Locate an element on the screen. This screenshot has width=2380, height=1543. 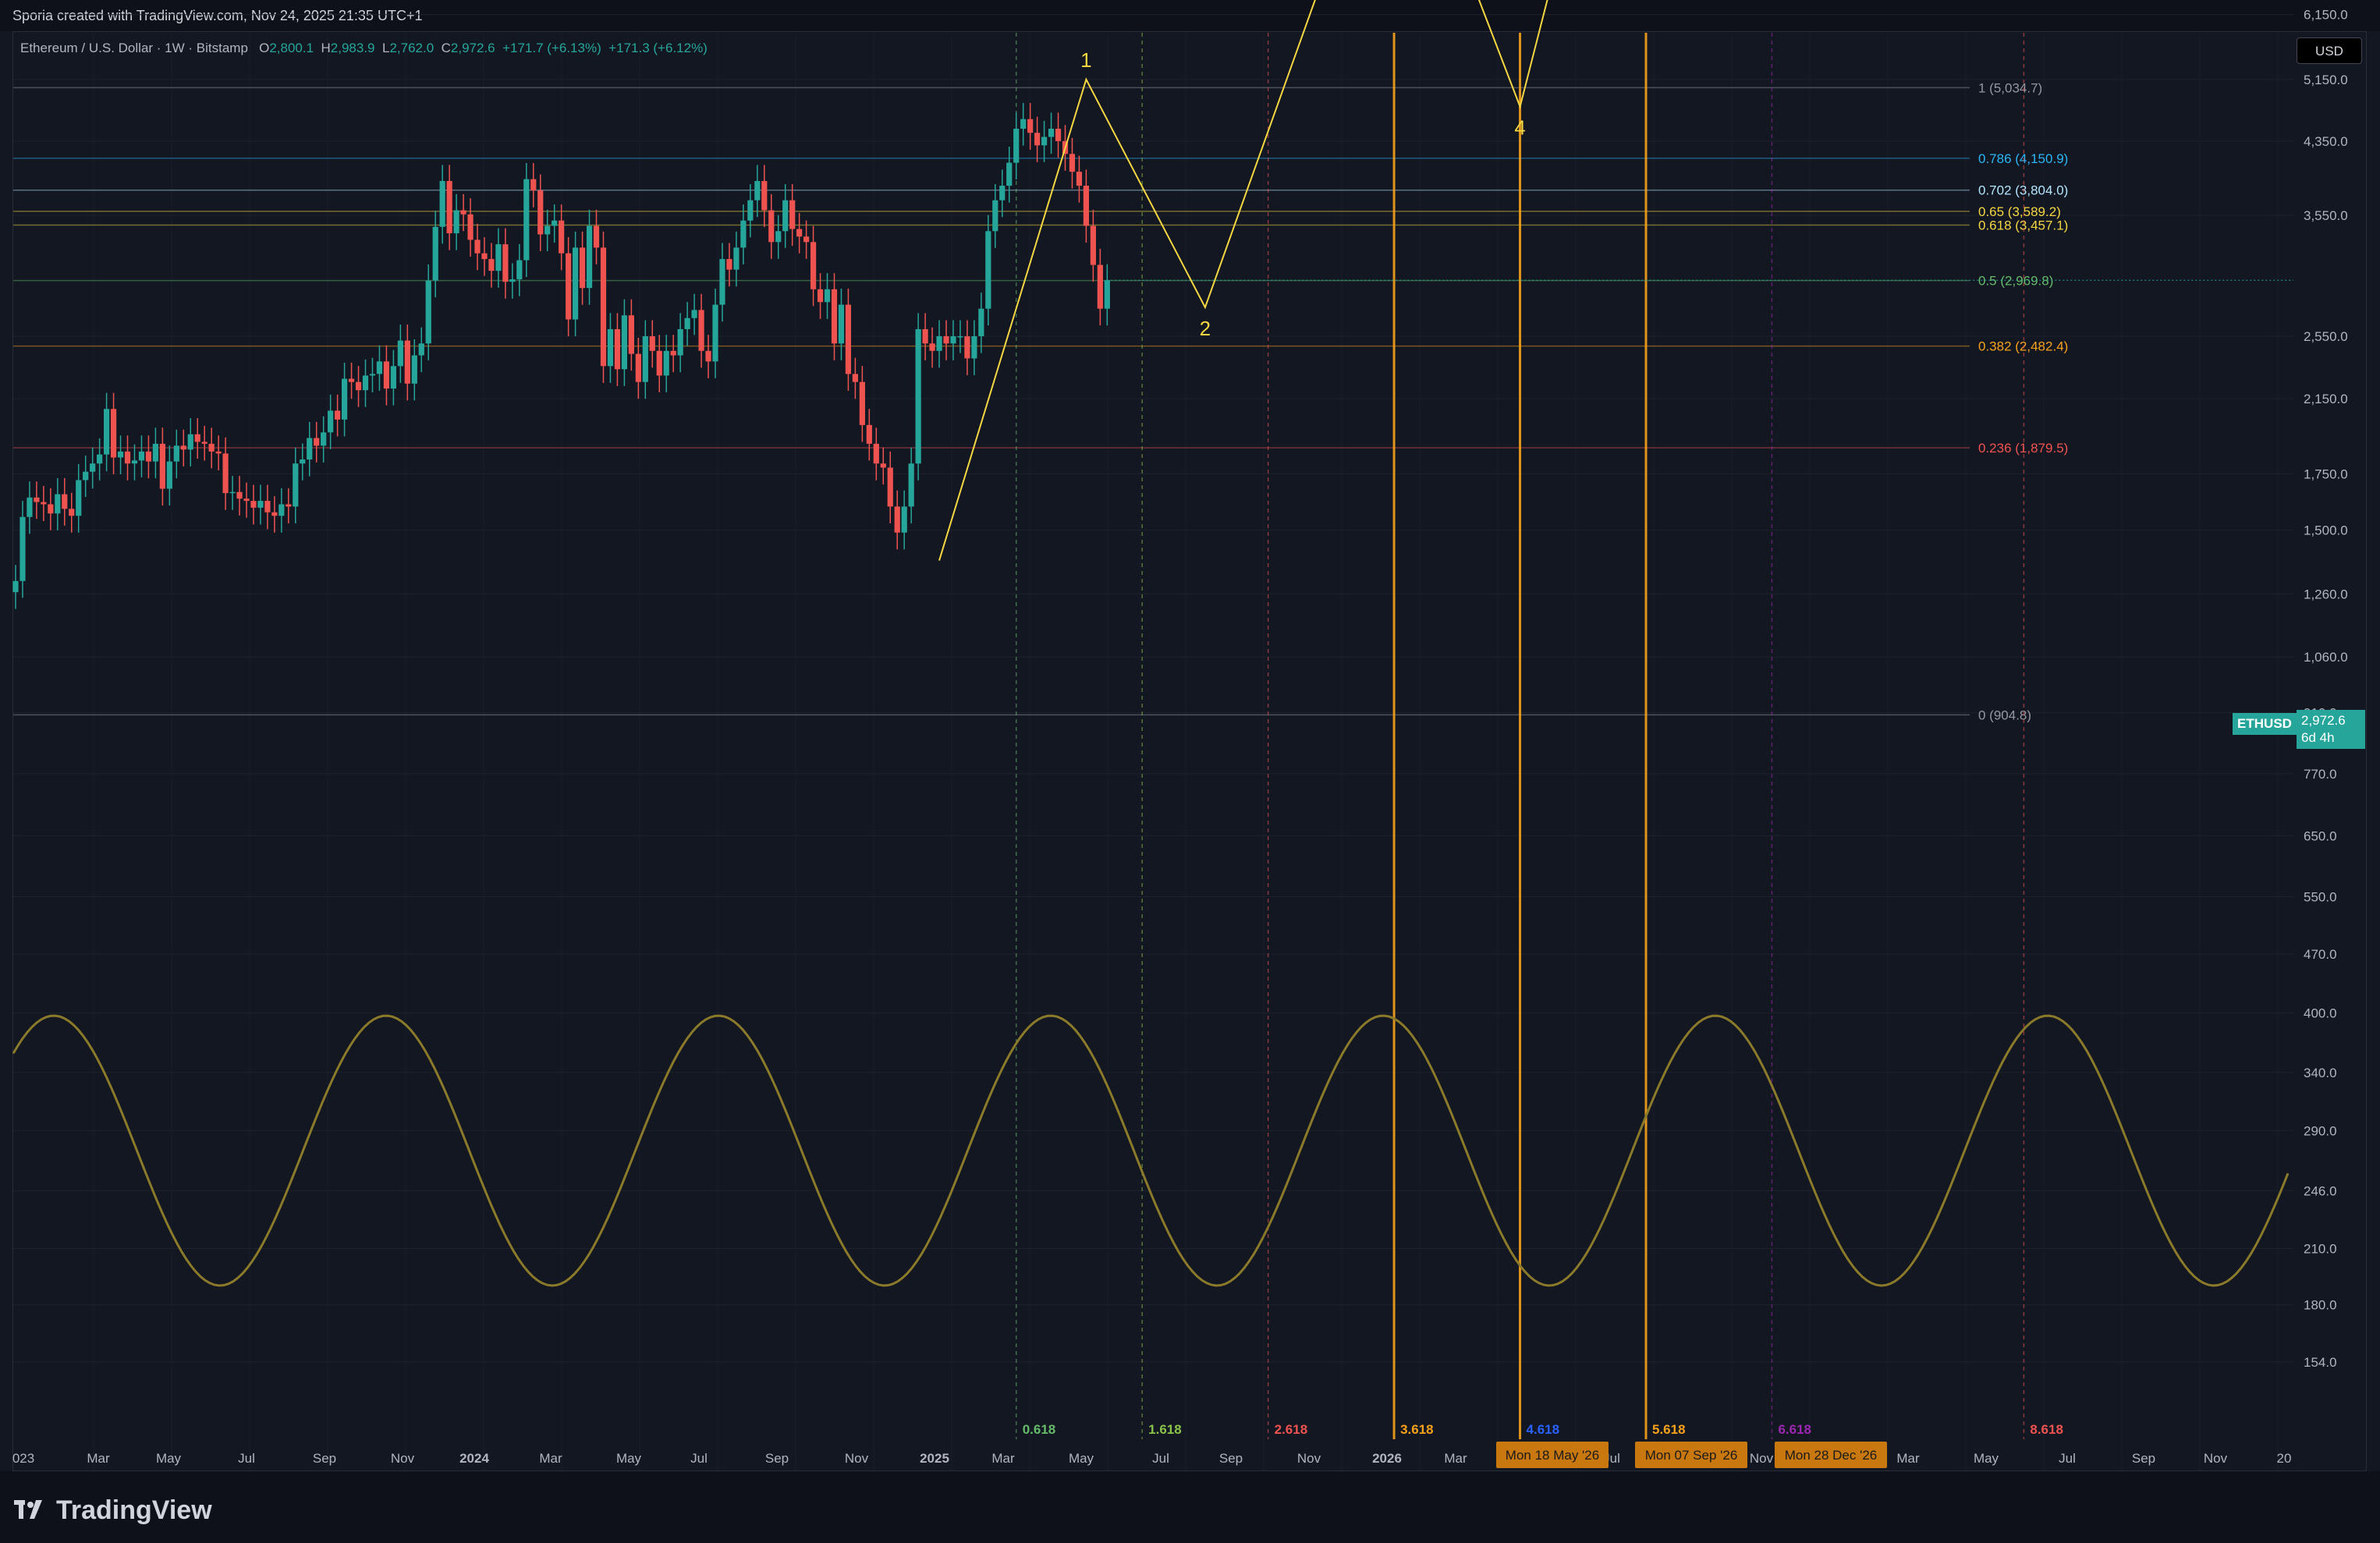
tradingview-logo: TradingView is located at coordinates (113, 1511).